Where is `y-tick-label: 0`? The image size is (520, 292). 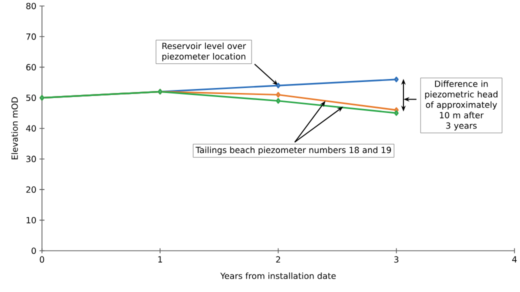
y-tick-label: 0 is located at coordinates (34, 251).